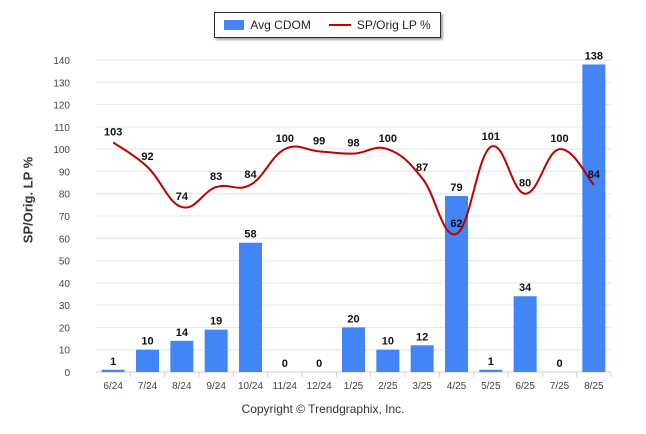  Describe the element at coordinates (67, 373) in the screenshot. I see `y-tick-0: 0` at that location.